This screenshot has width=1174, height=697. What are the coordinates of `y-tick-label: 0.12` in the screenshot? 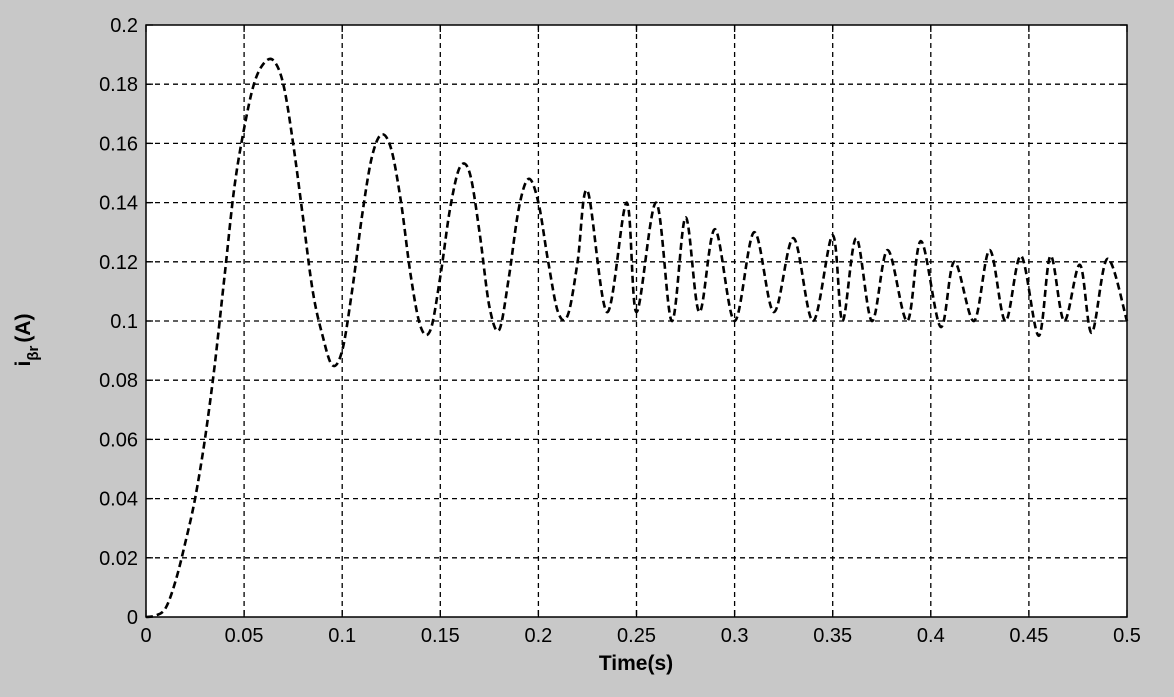 It's located at (118, 263).